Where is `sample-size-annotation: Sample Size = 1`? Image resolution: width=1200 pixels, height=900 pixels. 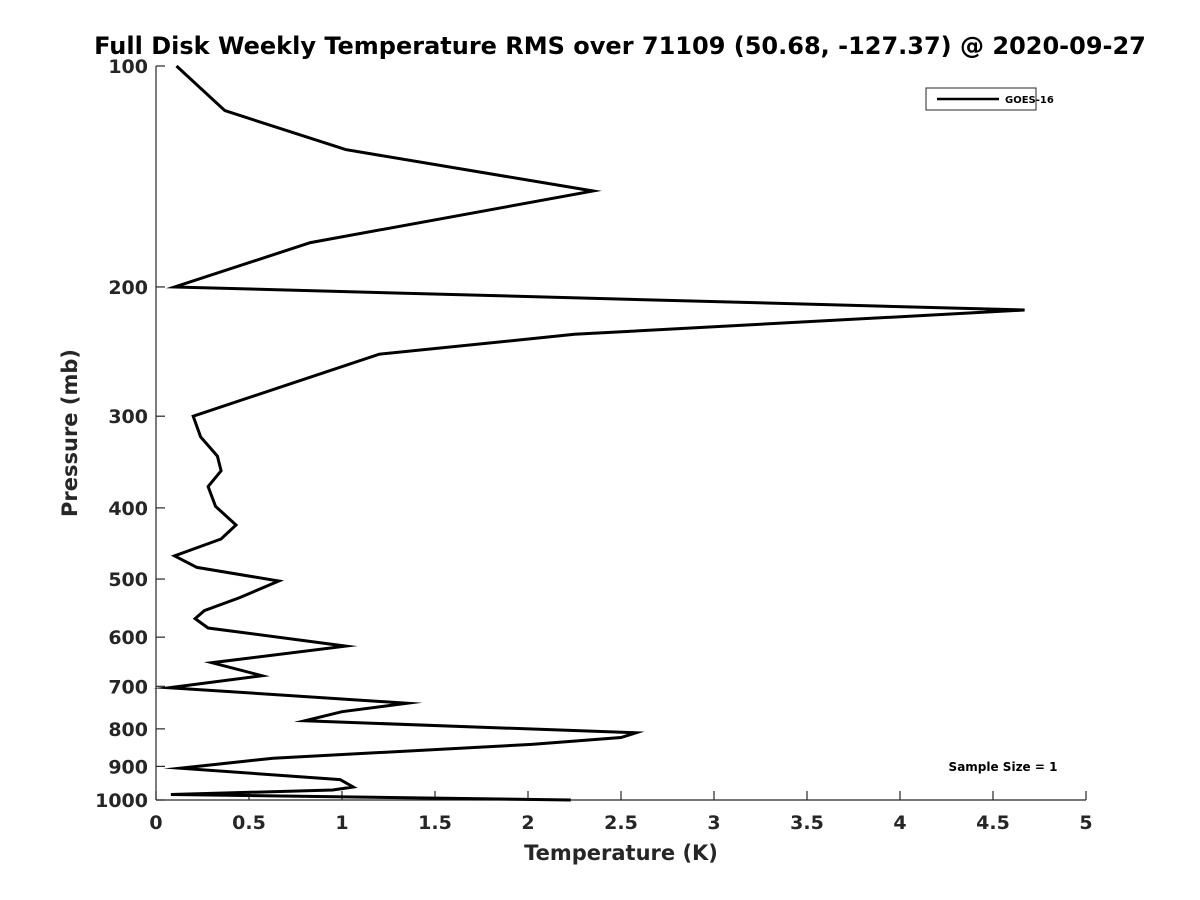
sample-size-annotation: Sample Size = 1 is located at coordinates (1003, 767).